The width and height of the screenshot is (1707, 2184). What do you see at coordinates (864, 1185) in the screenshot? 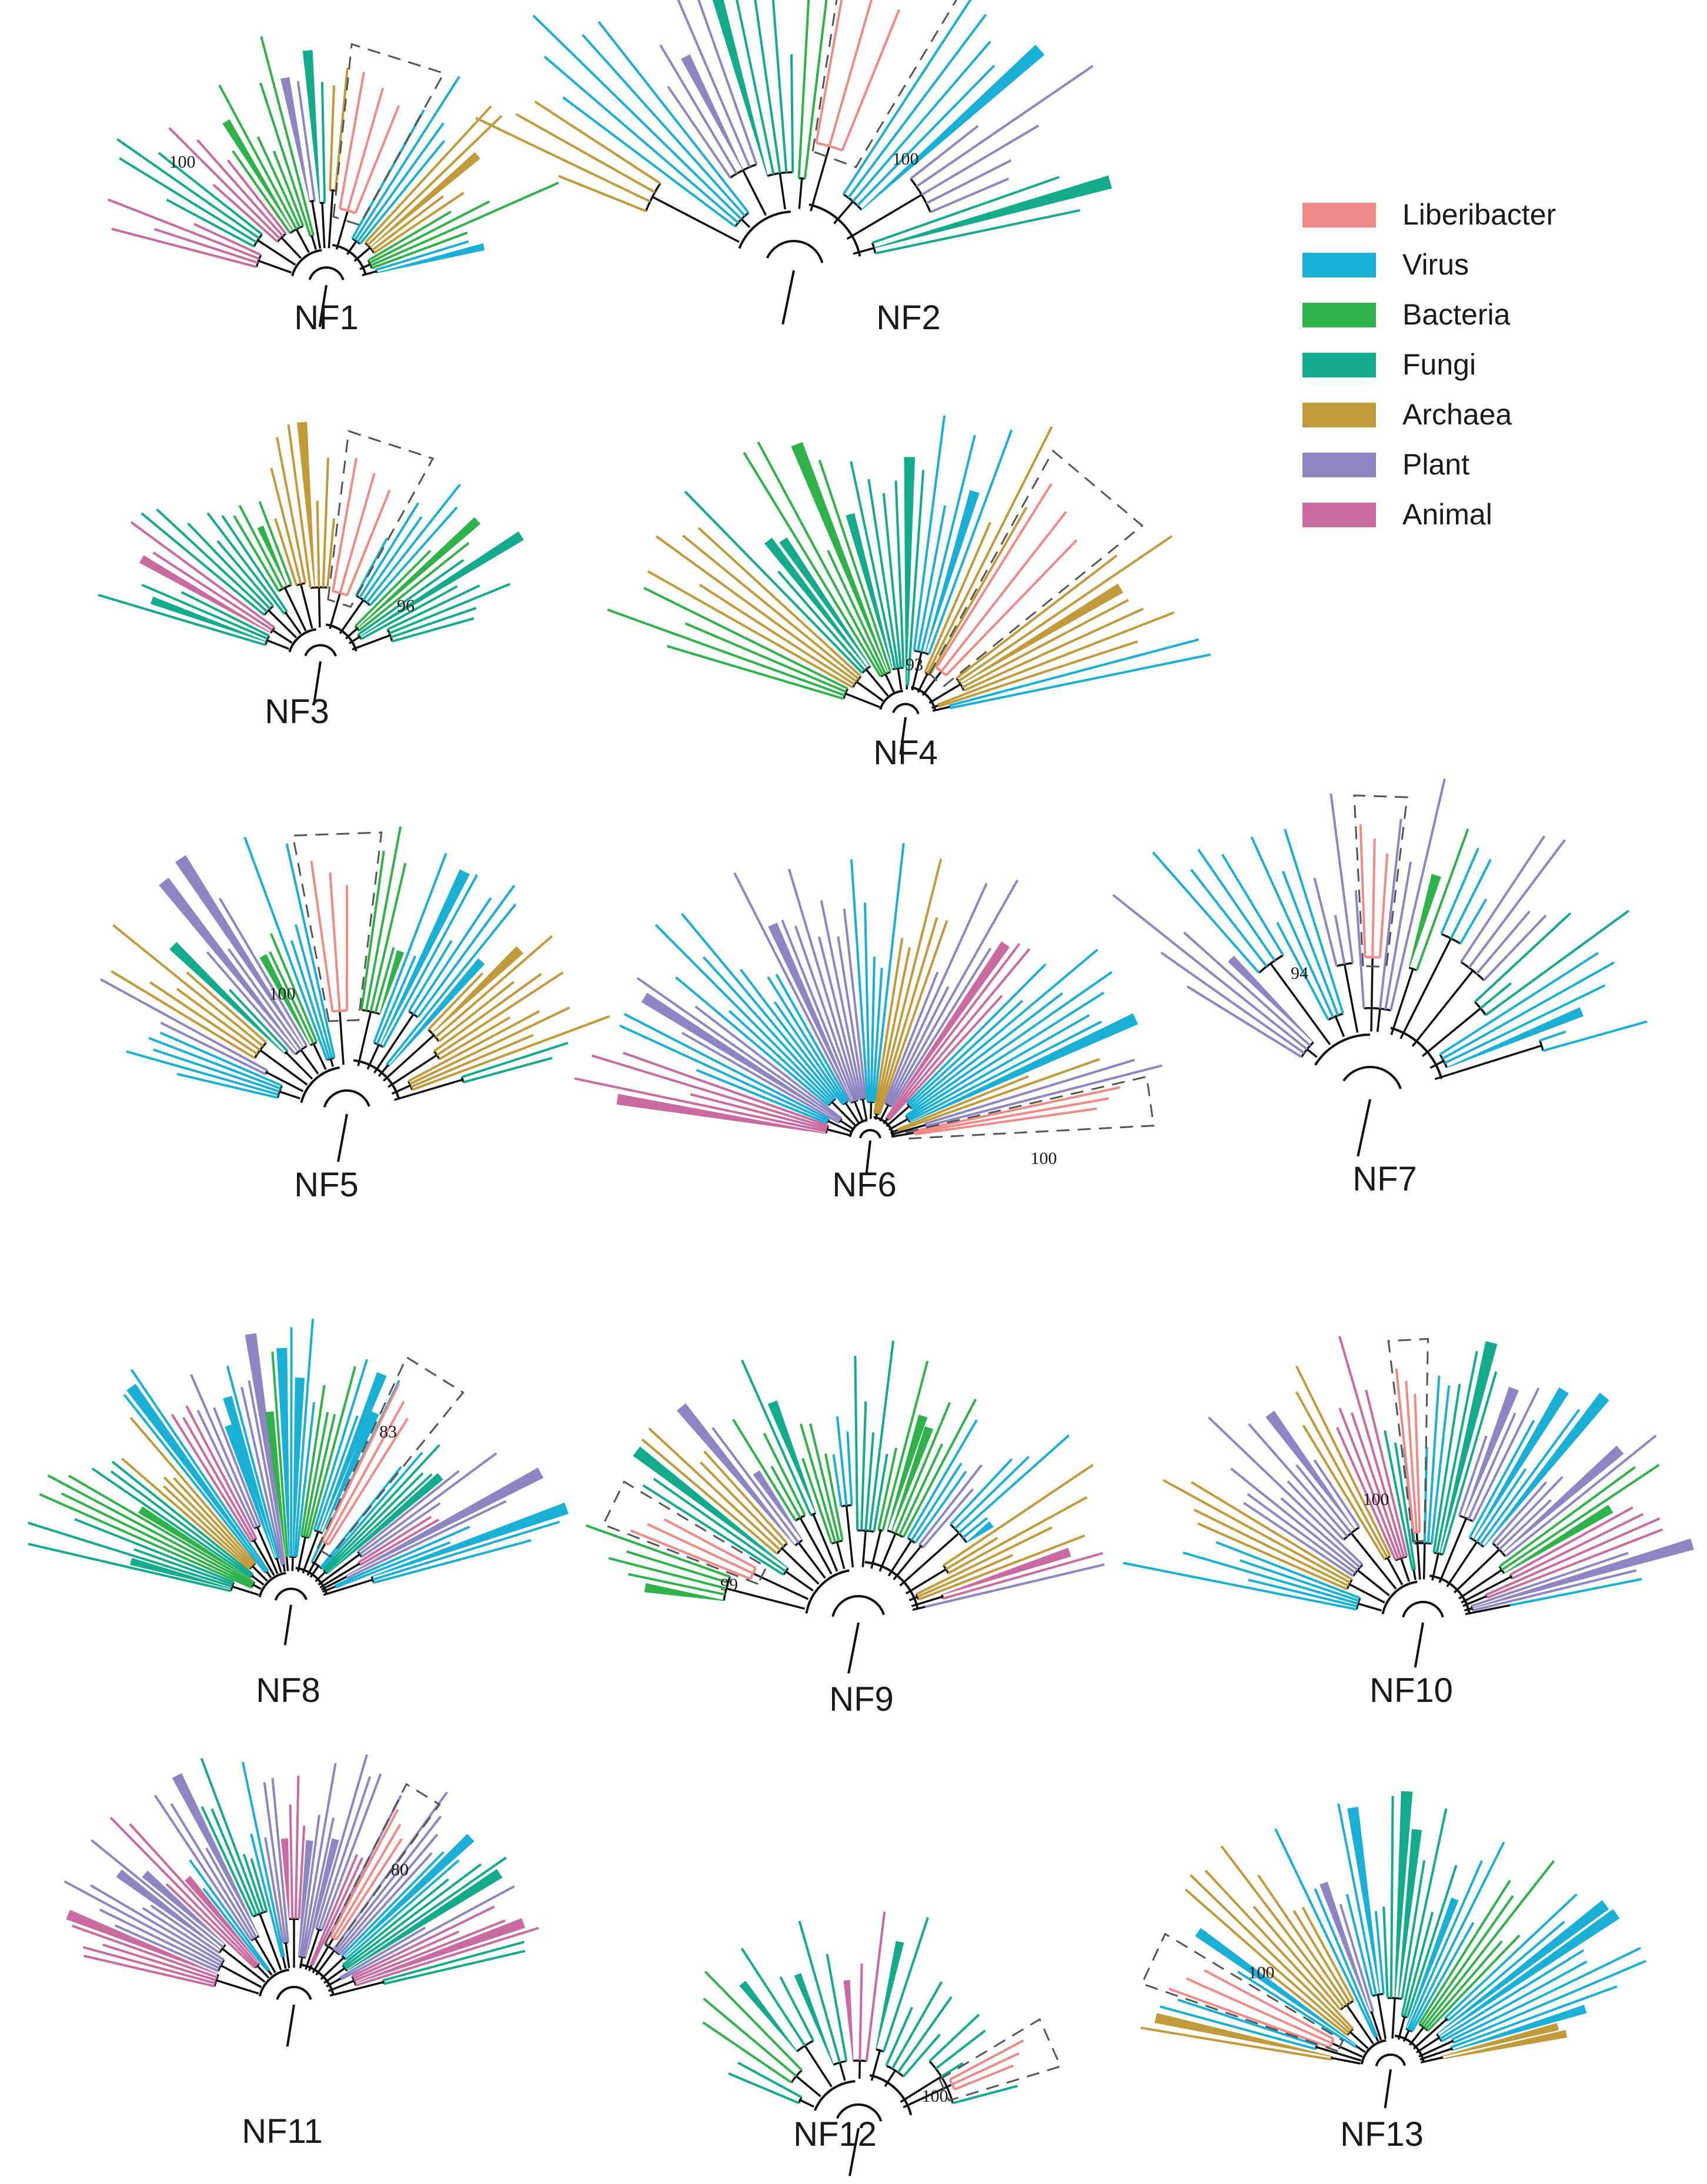
I see `tree-label: NF6` at bounding box center [864, 1185].